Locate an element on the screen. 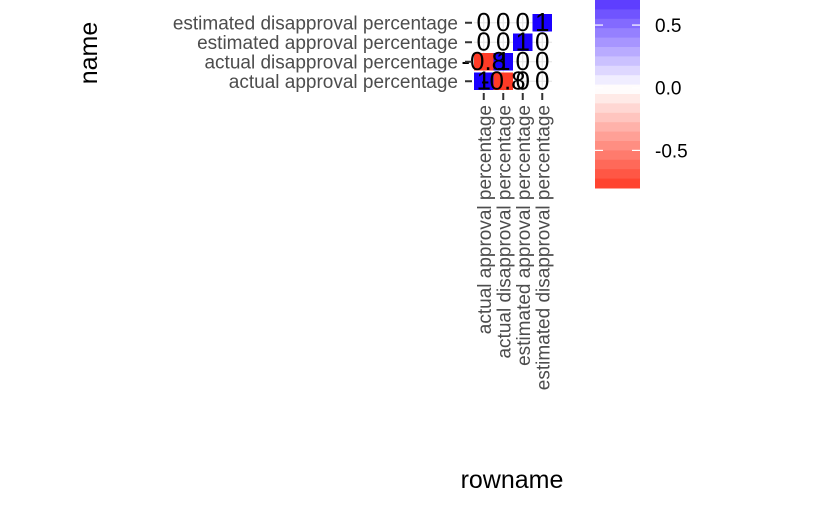 This screenshot has height=506, width=820. x-tick-label: estimated approval percentage is located at coordinates (524, 235).